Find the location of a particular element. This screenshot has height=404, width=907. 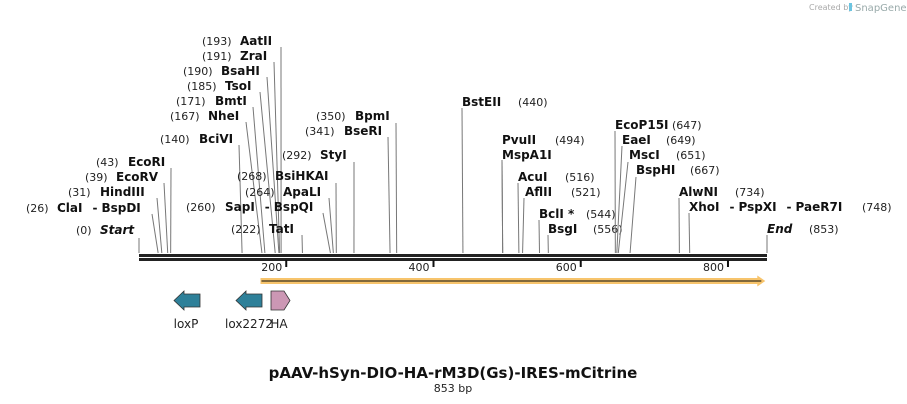

enzyme-site-ecorv: (39) EcoRV is located at coordinates (127, 212).